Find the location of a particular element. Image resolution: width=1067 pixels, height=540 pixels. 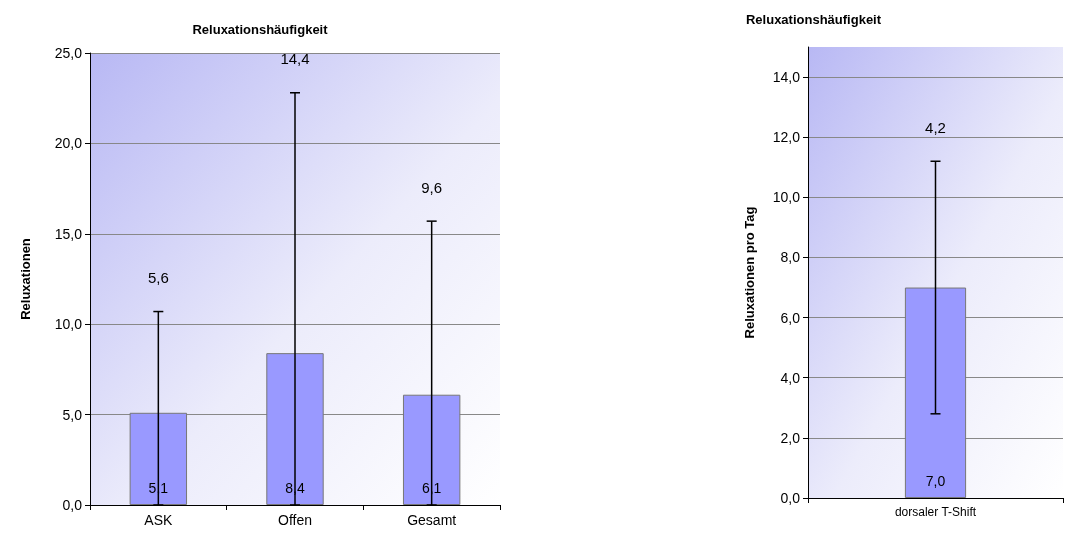

y-tick-label: 8,0 is located at coordinates (790, 257).